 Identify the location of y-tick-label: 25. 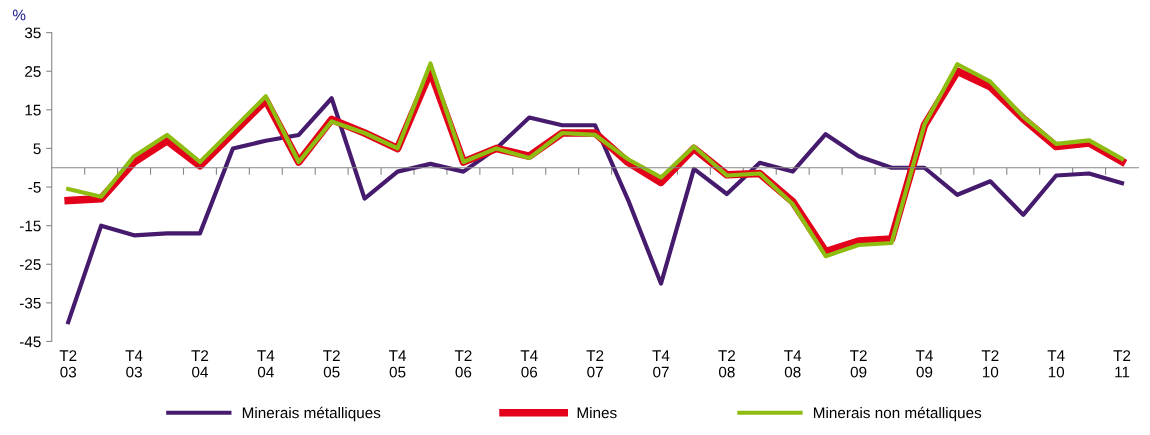
(33, 71).